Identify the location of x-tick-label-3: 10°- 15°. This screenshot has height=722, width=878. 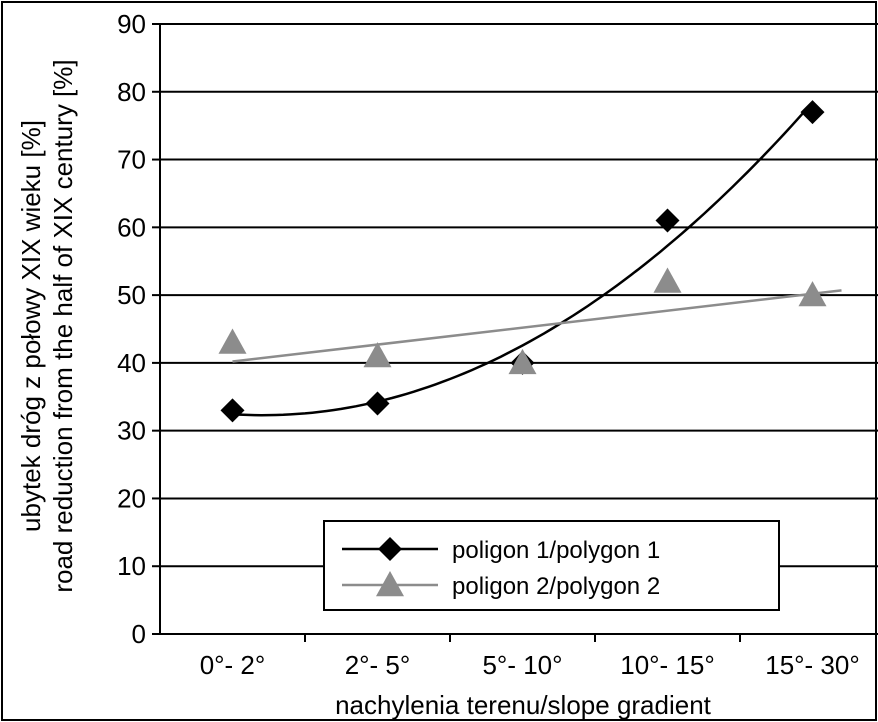
(667, 665).